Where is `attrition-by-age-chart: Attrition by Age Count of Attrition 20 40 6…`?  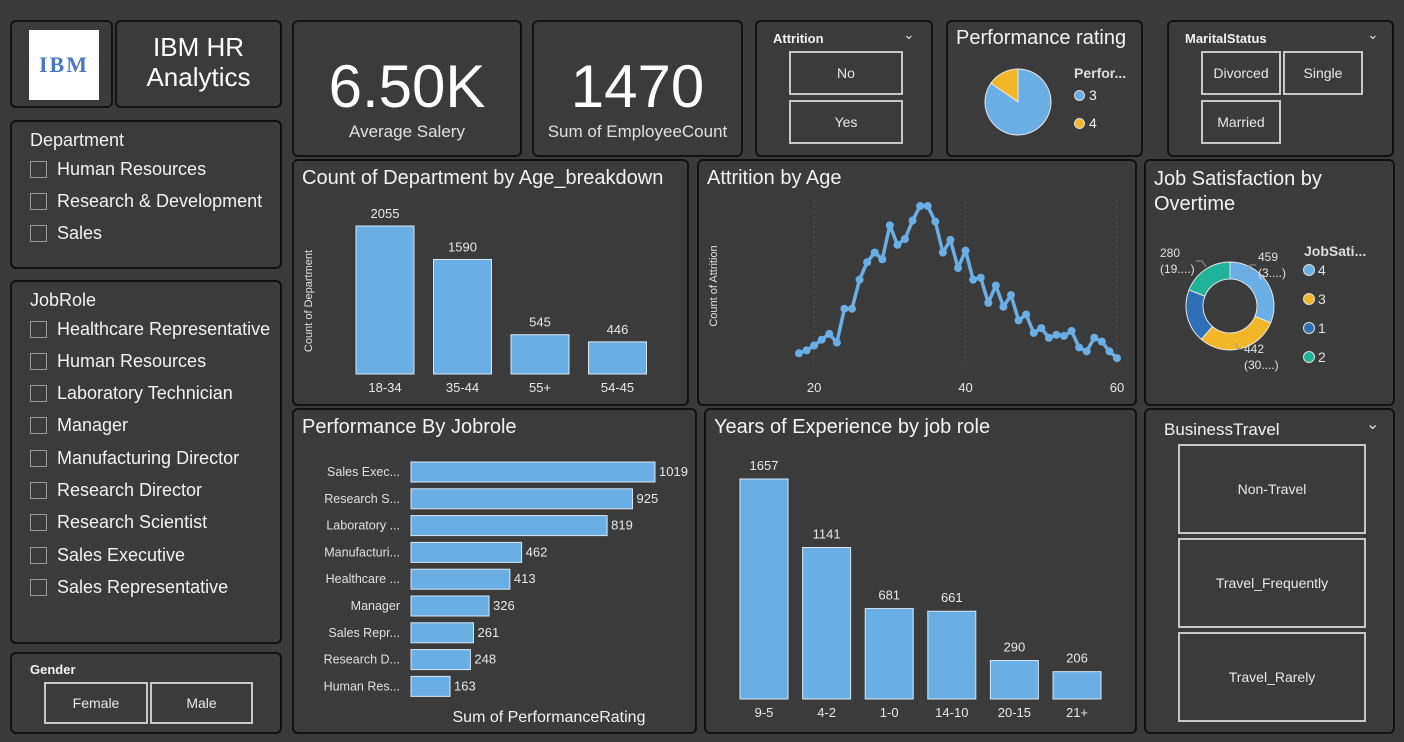 attrition-by-age-chart: Attrition by Age Count of Attrition 20 40 6… is located at coordinates (917, 282).